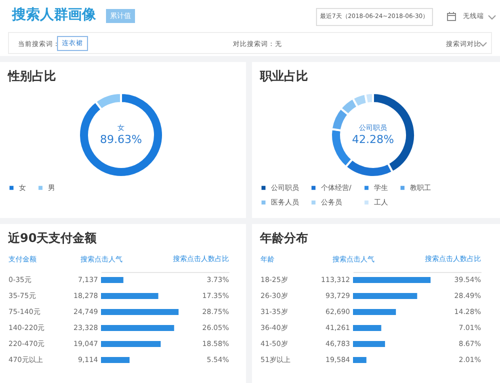 This screenshot has height=383, width=500. I want to click on data-label: 42.28%, so click(373, 139).